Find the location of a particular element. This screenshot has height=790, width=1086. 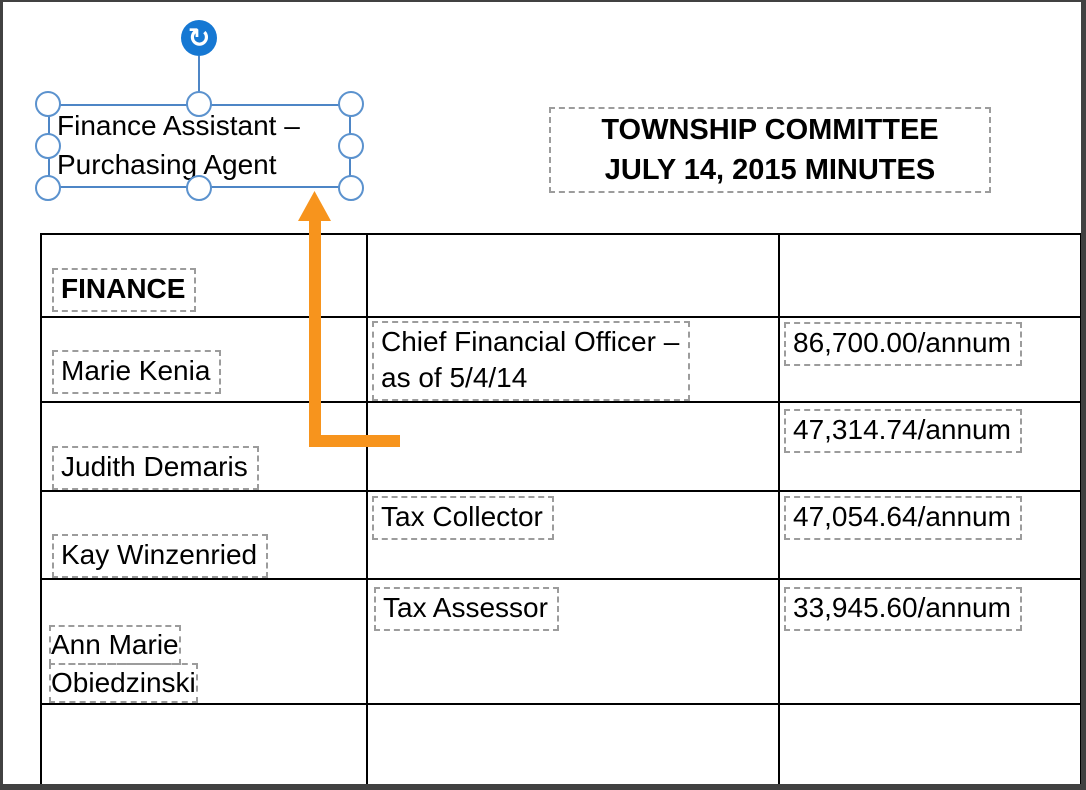

cell-salary: 86,700.00/annum is located at coordinates (930, 359).